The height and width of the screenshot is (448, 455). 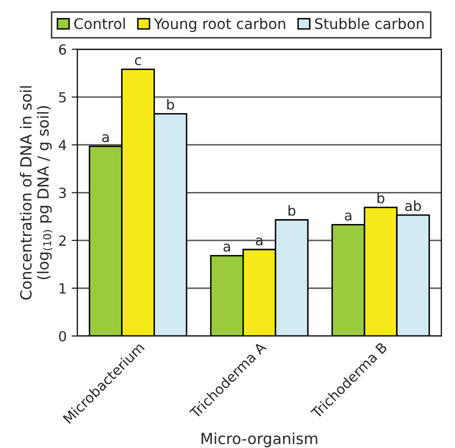 What do you see at coordinates (62, 97) in the screenshot?
I see `y-tick-label: 5` at bounding box center [62, 97].